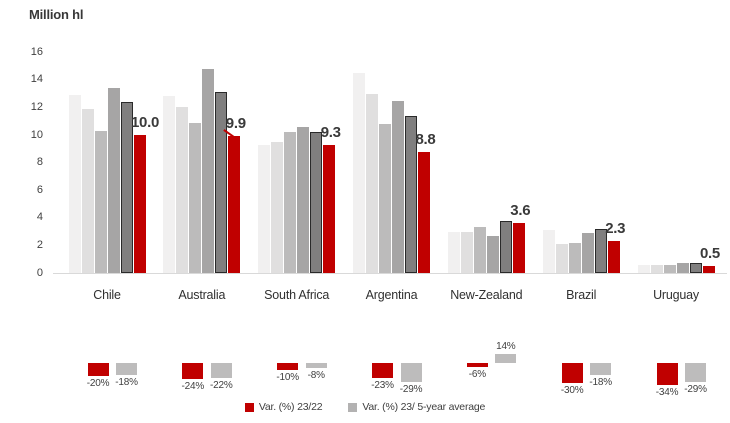 Image resolution: width=730 pixels, height=423 pixels. Describe the element at coordinates (506, 346) in the screenshot. I see `variation-value-label: 14%` at that location.